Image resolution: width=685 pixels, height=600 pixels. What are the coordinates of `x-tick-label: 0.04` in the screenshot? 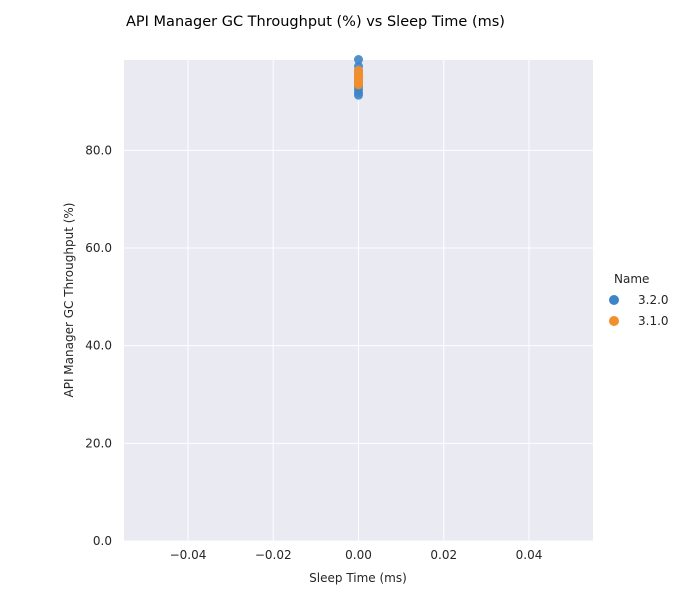 It's located at (529, 555).